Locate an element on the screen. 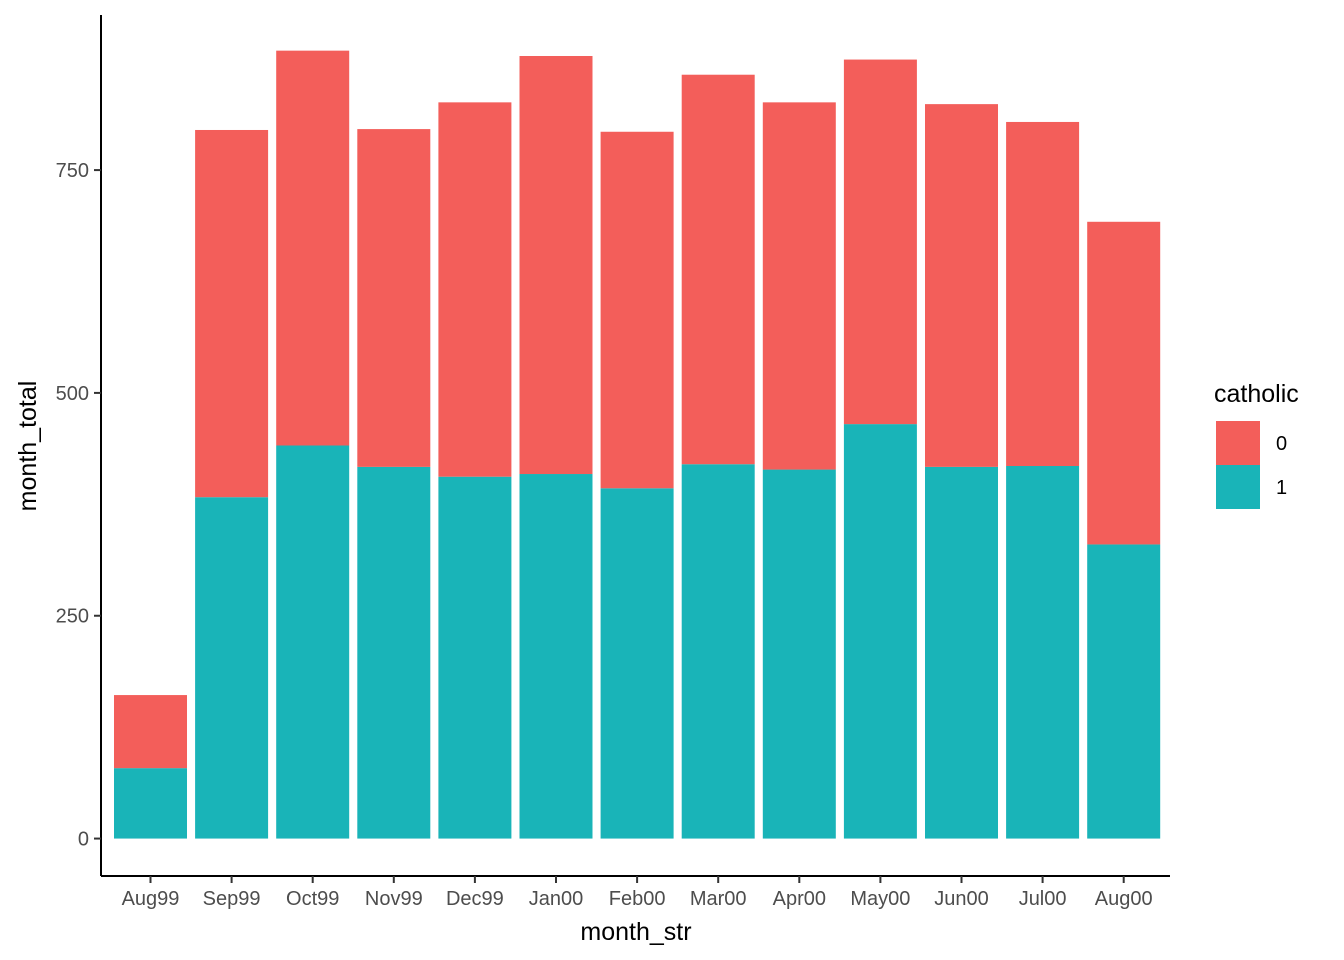 The image size is (1344, 960). legend-title: catholic is located at coordinates (1256, 394).